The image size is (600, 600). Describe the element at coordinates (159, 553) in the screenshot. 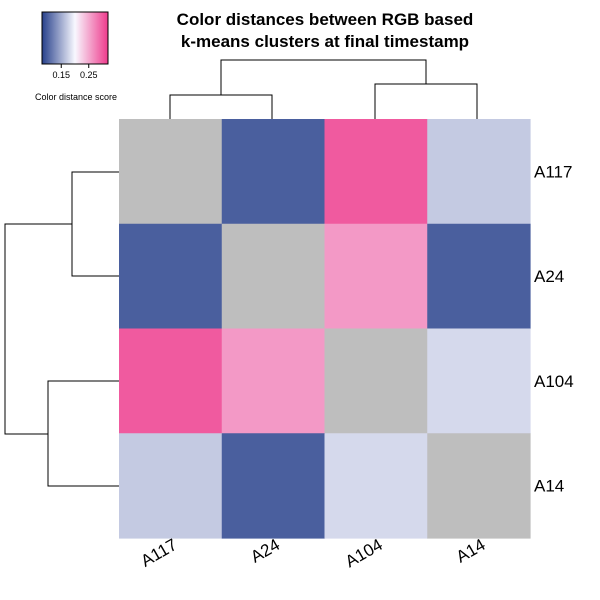

I see `column-label-a117: A117` at that location.